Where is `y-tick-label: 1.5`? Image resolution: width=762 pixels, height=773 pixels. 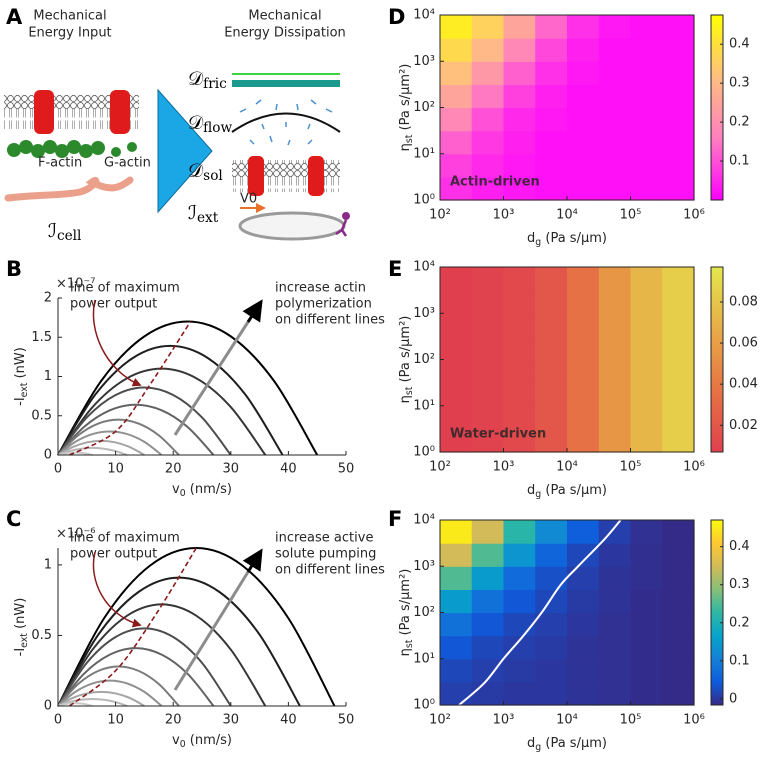
y-tick-label: 1.5 is located at coordinates (41, 337).